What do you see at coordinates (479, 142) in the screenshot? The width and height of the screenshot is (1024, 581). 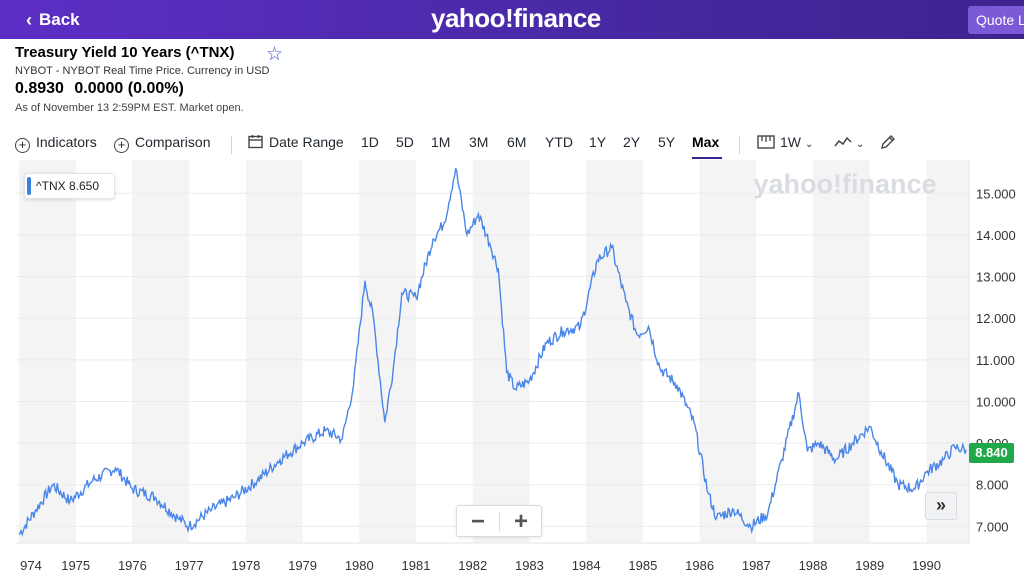 I see `range-3m: 3M` at bounding box center [479, 142].